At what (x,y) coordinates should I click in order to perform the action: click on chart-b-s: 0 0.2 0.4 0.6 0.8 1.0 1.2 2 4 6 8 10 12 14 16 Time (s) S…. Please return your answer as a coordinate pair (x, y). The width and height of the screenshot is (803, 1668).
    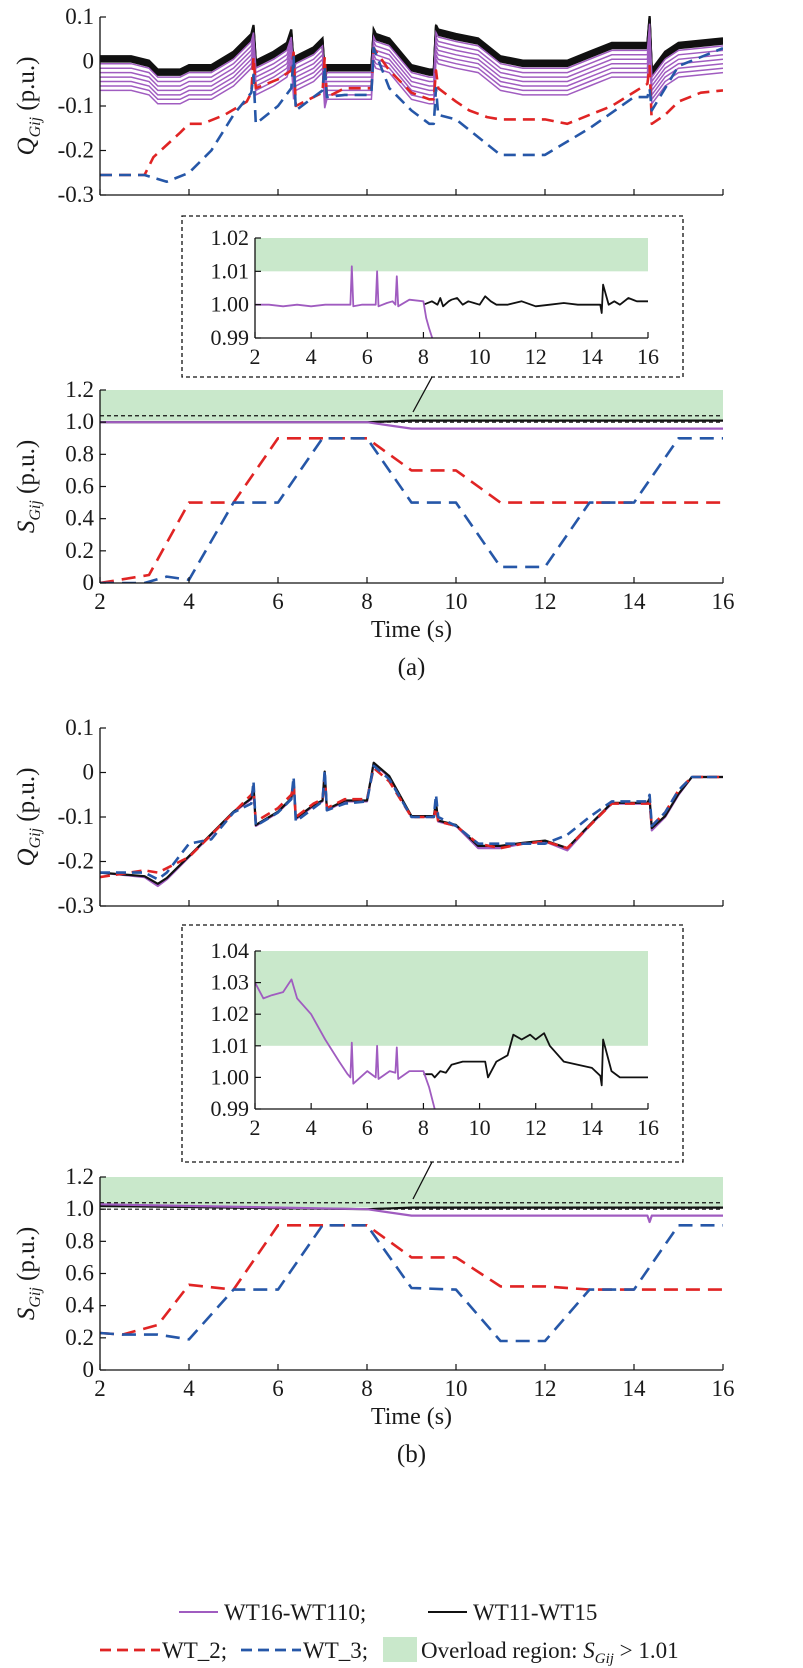
    Looking at the image, I should click on (374, 1297).